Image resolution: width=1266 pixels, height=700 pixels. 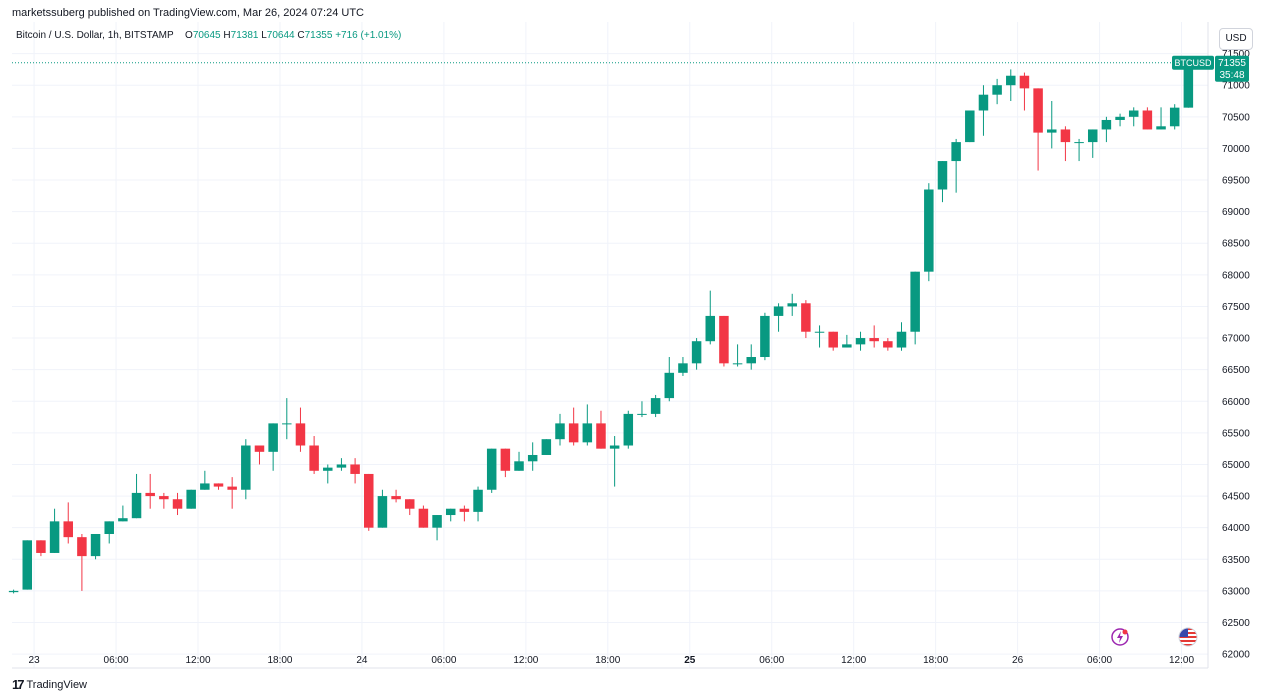 What do you see at coordinates (1236, 528) in the screenshot?
I see `price-tick-label: 64000` at bounding box center [1236, 528].